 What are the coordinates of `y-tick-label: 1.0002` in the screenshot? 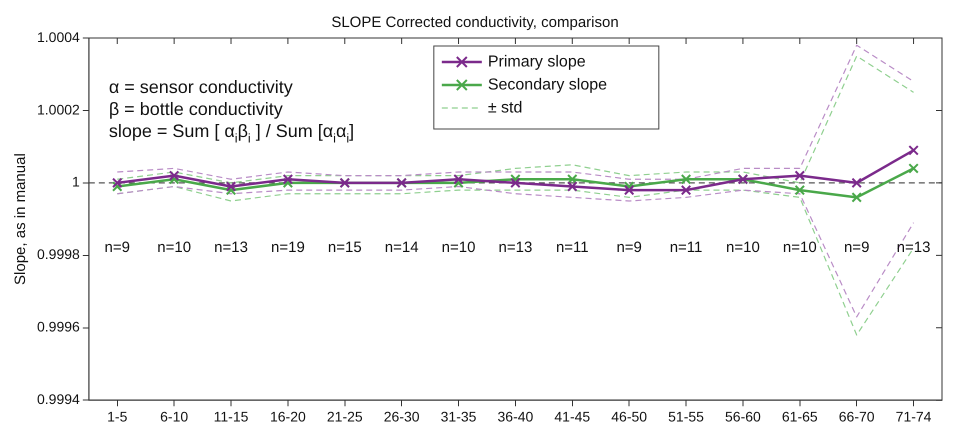 It's located at (58, 109).